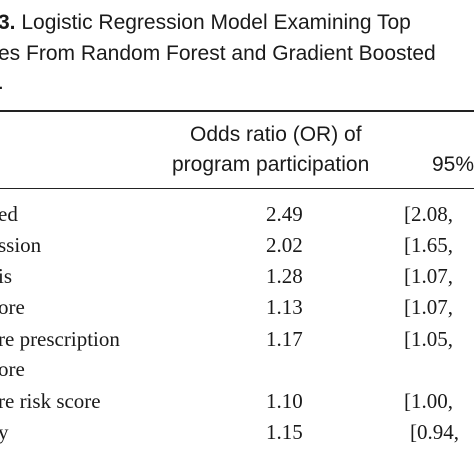 Image resolution: width=474 pixels, height=474 pixels. Describe the element at coordinates (284, 245) in the screenshot. I see `row-or-value: 2.02` at that location.